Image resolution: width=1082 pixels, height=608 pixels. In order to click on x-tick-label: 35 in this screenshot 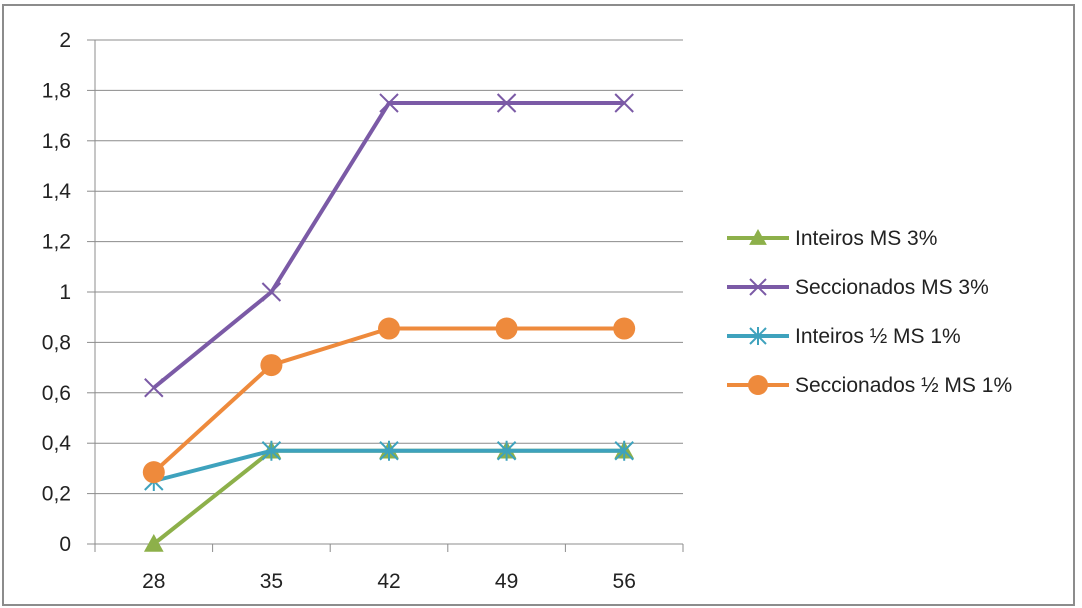, I will do `click(271, 581)`.